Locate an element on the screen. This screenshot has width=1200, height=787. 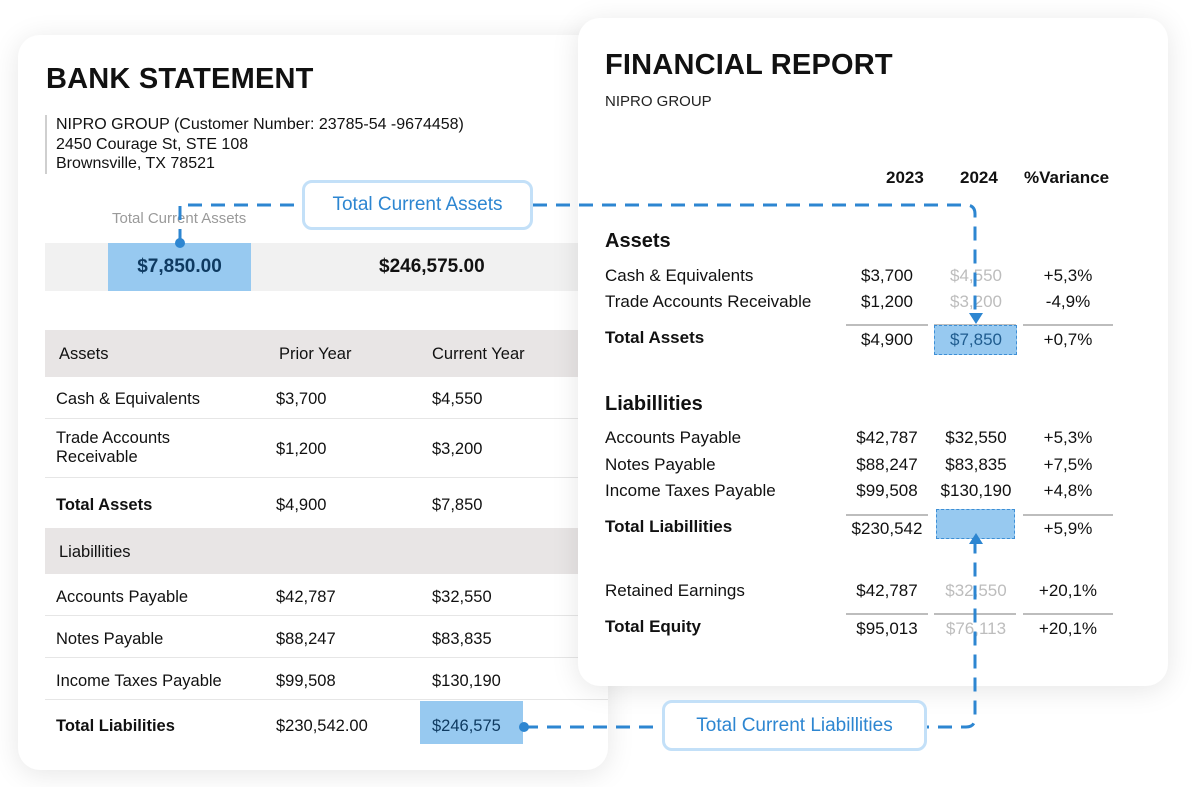
table-row: Income Taxes Payable $99,508 $130,190 is located at coordinates (326, 679).